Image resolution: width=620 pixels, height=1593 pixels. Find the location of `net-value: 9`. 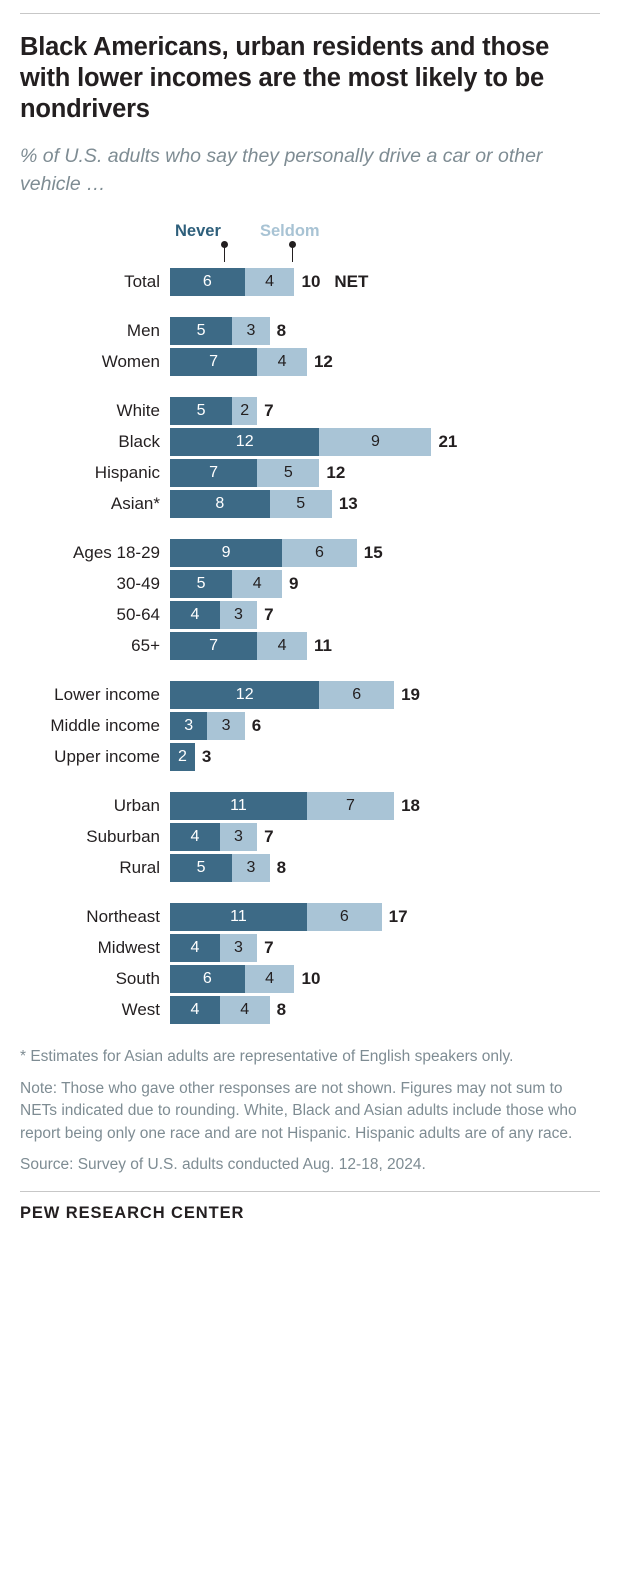

net-value: 9 is located at coordinates (294, 583).